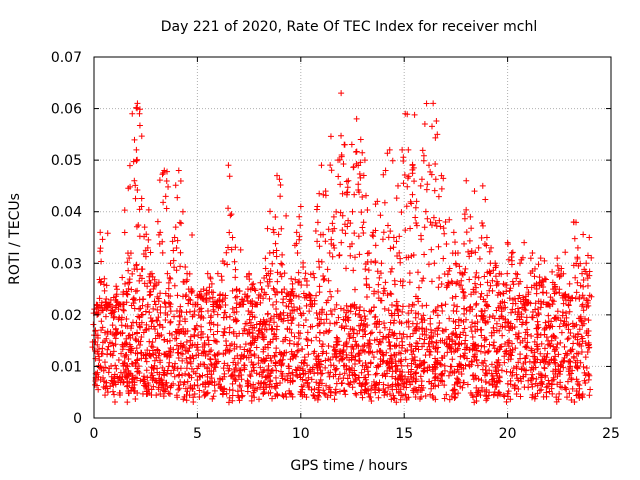 This screenshot has width=640, height=480. What do you see at coordinates (66, 316) in the screenshot?
I see `y-tick-label: 0.02` at bounding box center [66, 316].